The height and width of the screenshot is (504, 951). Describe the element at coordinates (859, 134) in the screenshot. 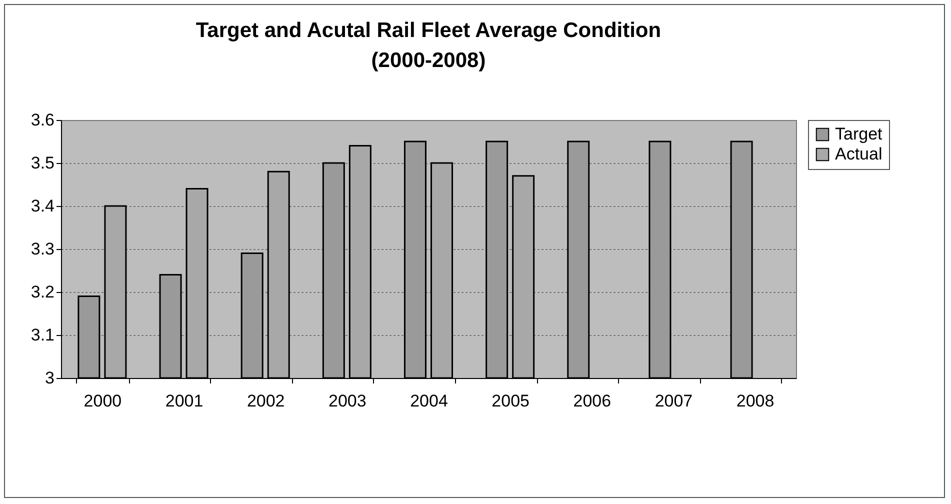

I see `legend-label: Target` at that location.